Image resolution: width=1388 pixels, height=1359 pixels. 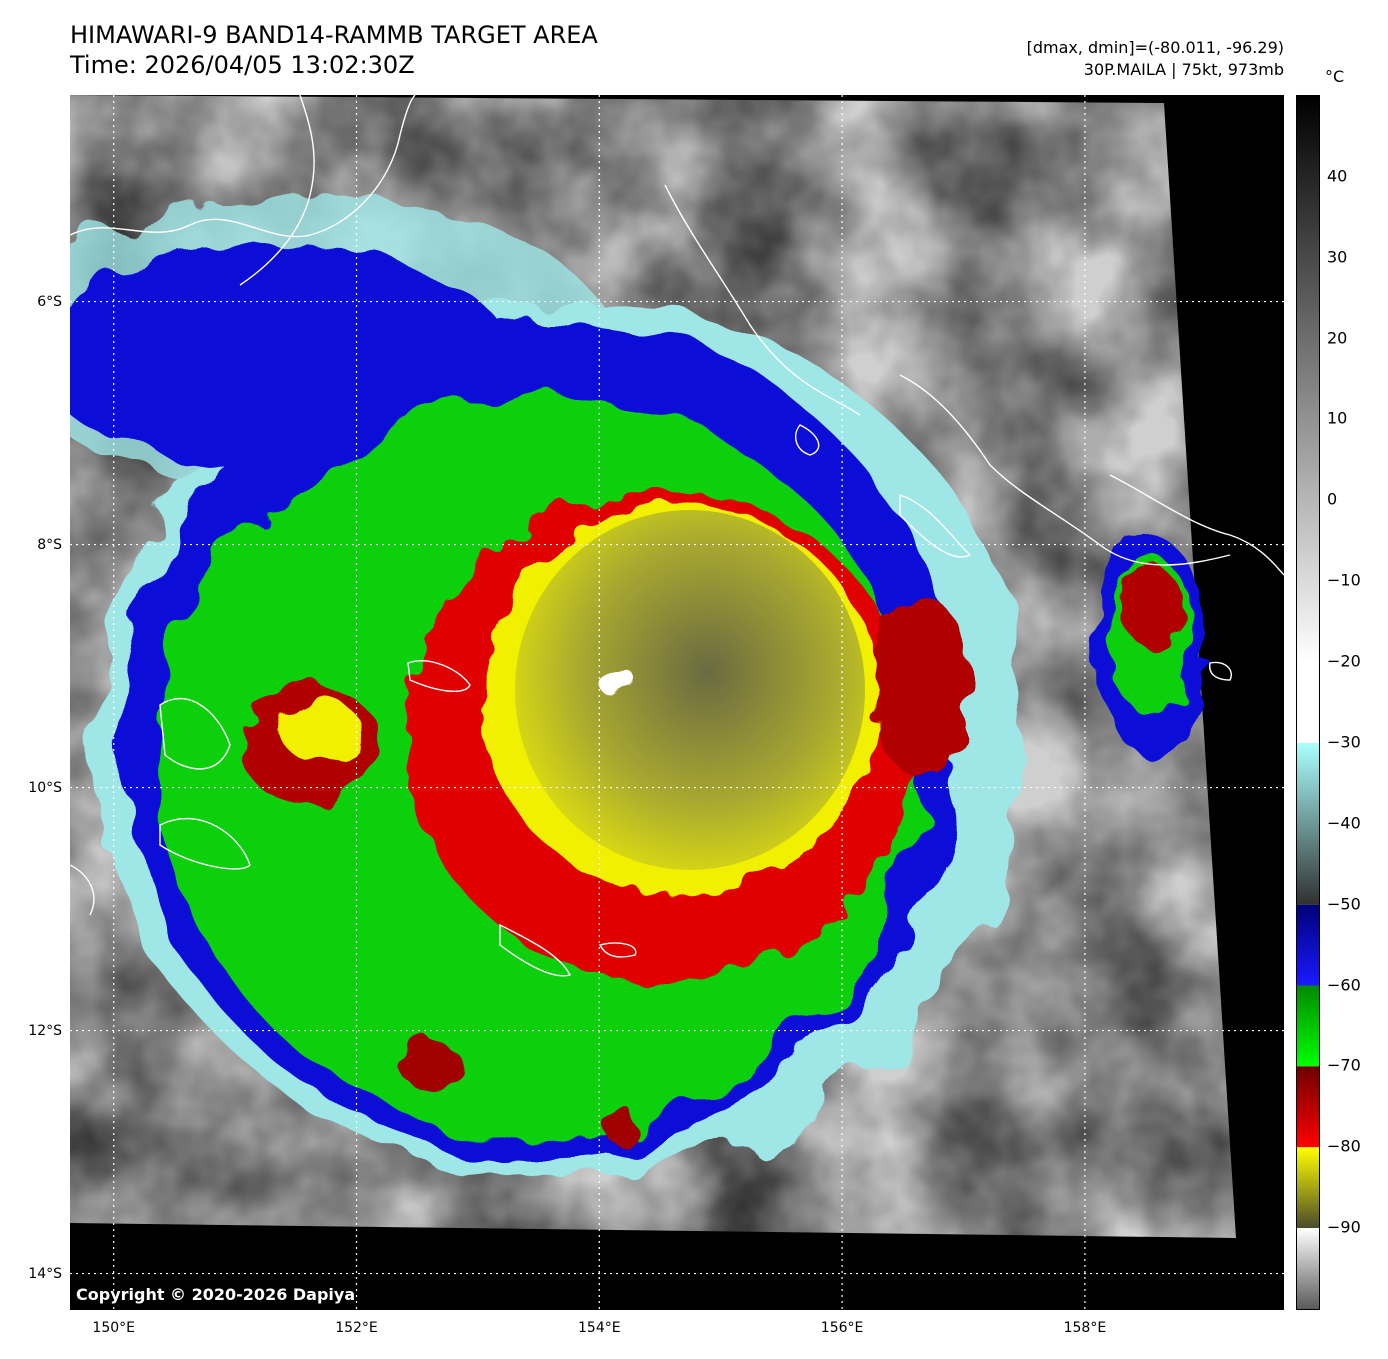 I want to click on colorbar-tick-label: 20, so click(x=1337, y=338).